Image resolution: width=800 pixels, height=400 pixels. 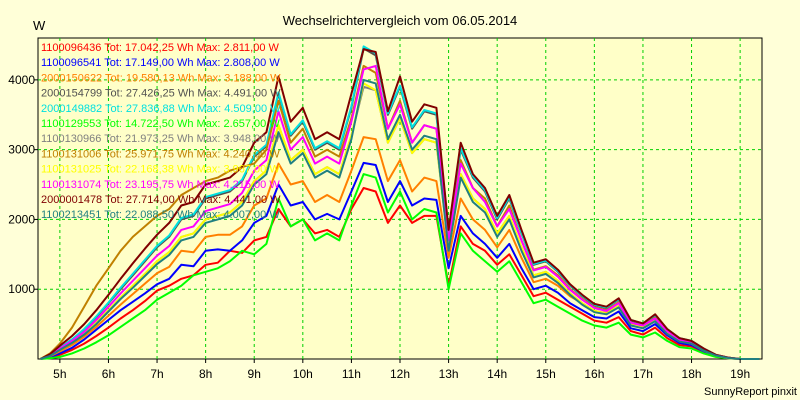 What do you see at coordinates (303, 374) in the screenshot?
I see `x-tick-label: 10h` at bounding box center [303, 374].